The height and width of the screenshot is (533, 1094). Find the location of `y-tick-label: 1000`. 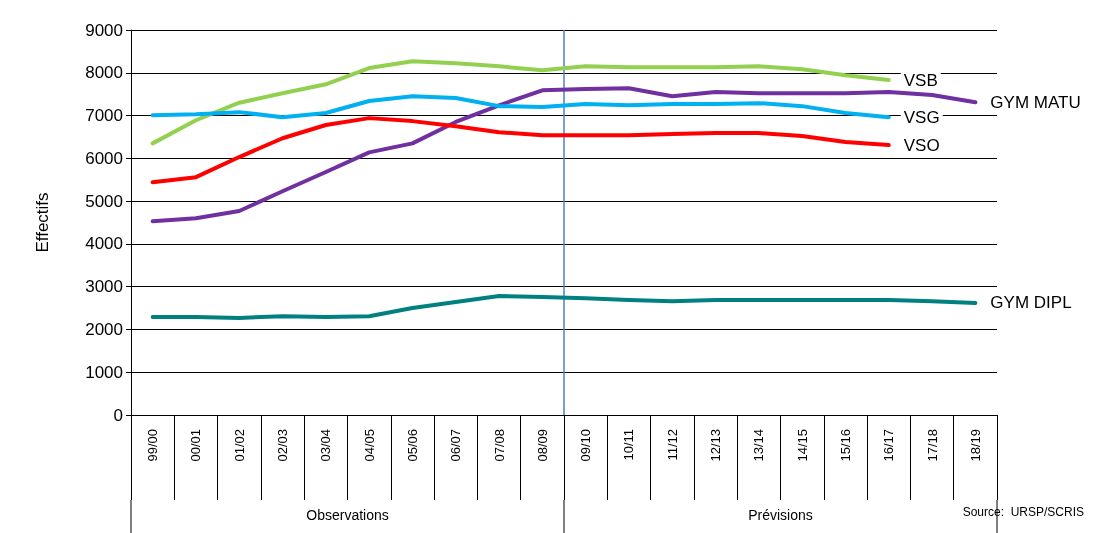

y-tick-label: 1000 is located at coordinates (104, 372).